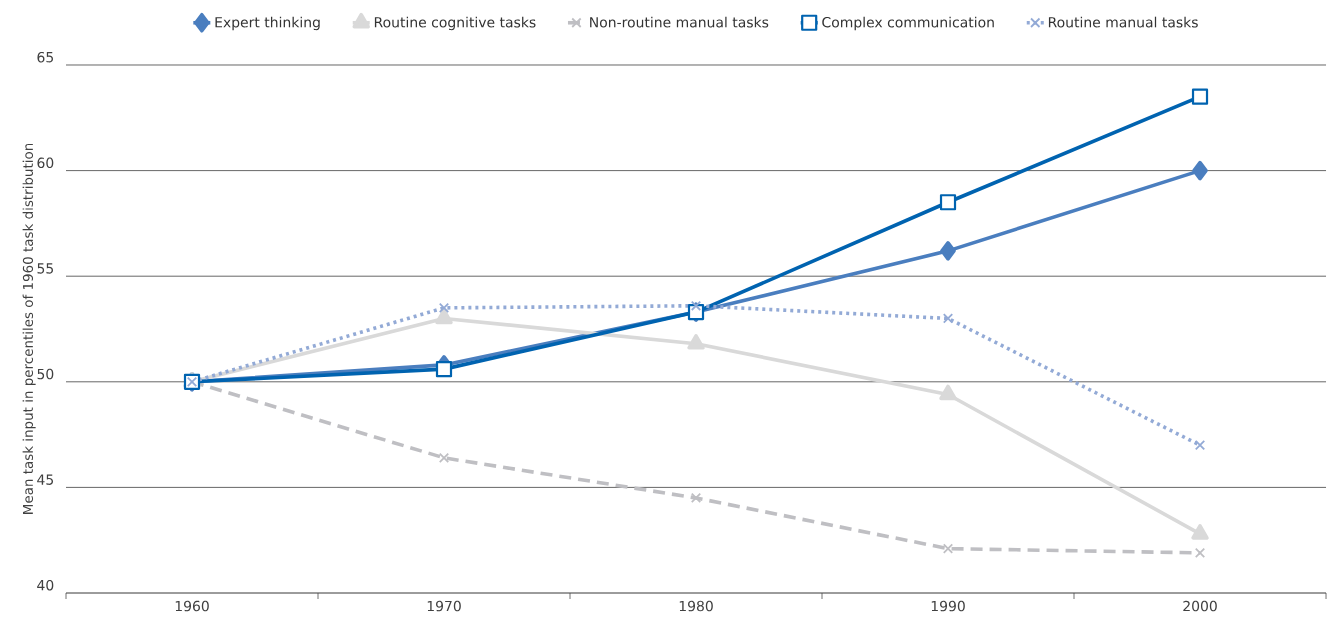 Image resolution: width=1327 pixels, height=622 pixels. What do you see at coordinates (948, 606) in the screenshot?
I see `x-tick-label: 1990` at bounding box center [948, 606].